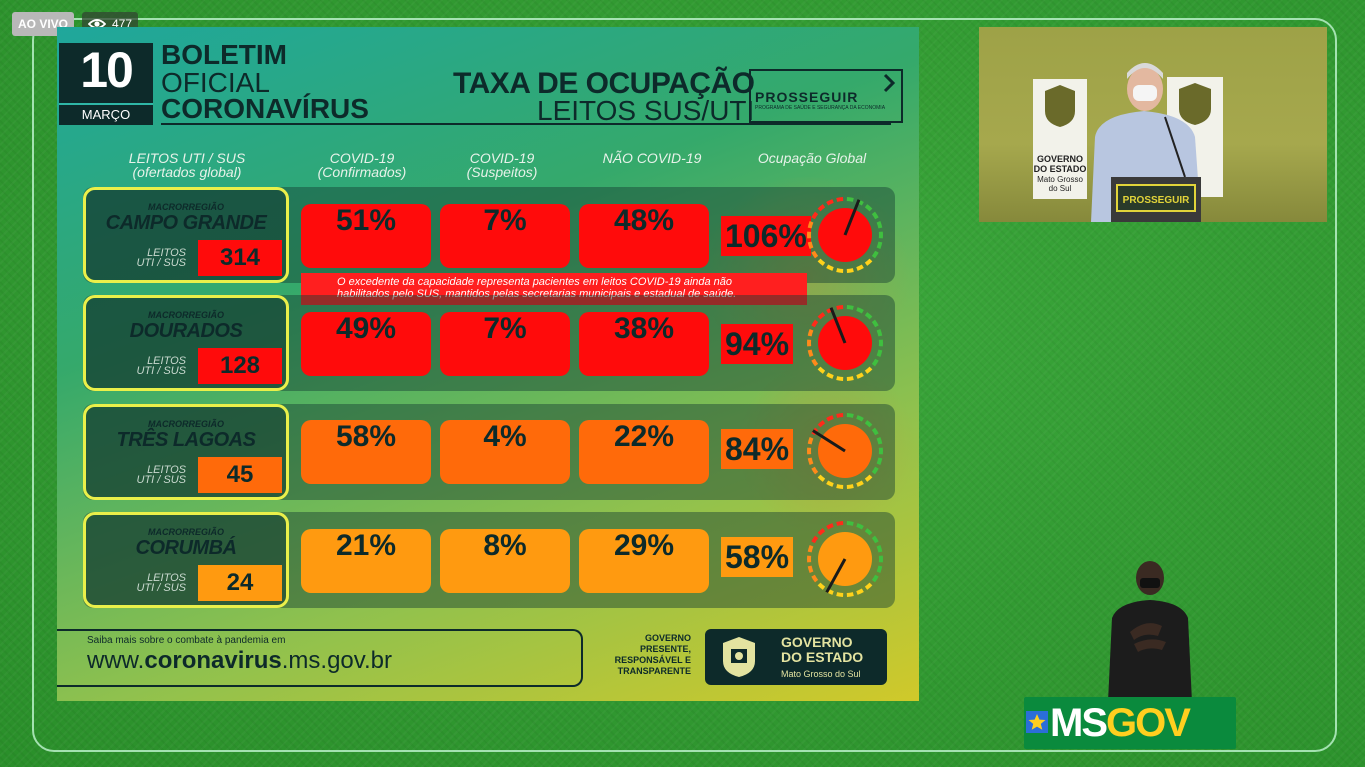  I want to click on col-header-global: Ocupação Global, so click(812, 158).